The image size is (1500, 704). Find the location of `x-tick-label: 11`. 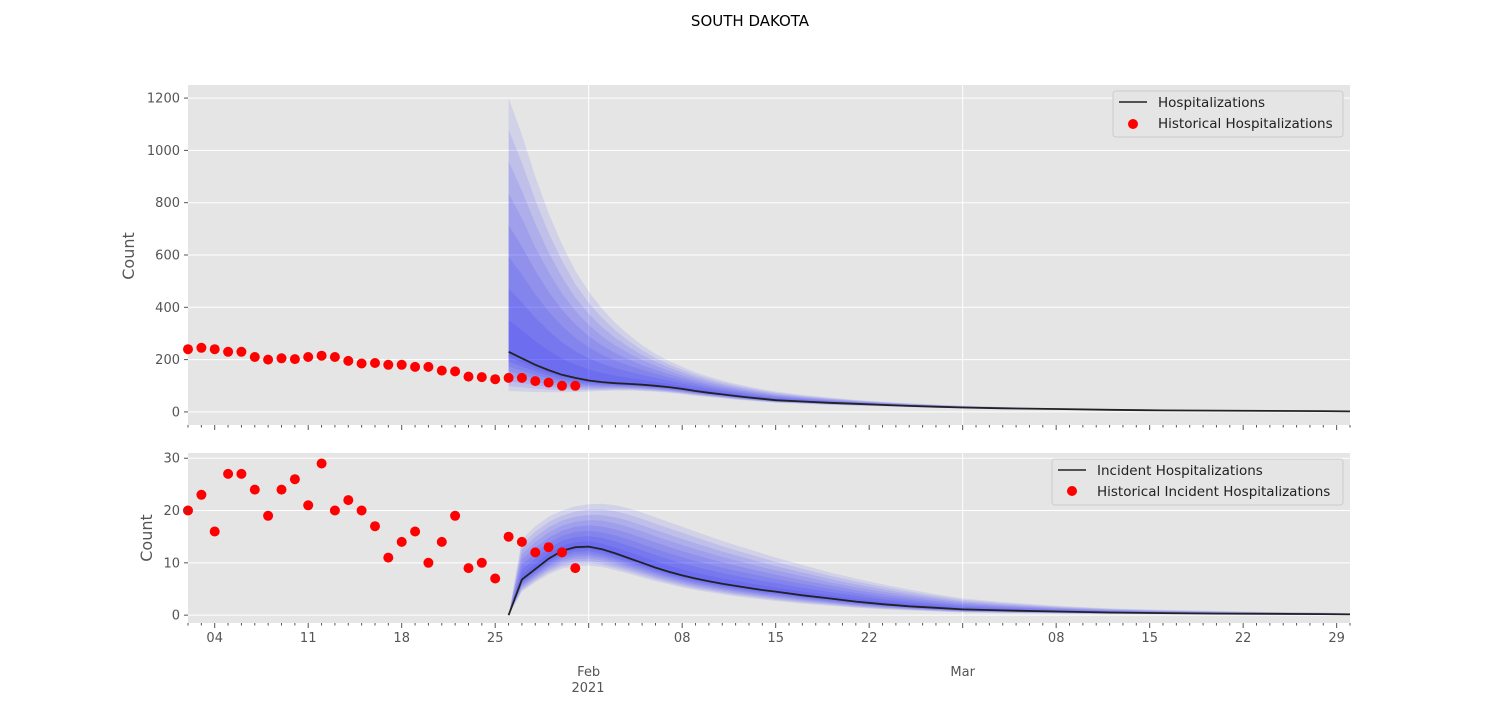

x-tick-label: 11 is located at coordinates (308, 638).